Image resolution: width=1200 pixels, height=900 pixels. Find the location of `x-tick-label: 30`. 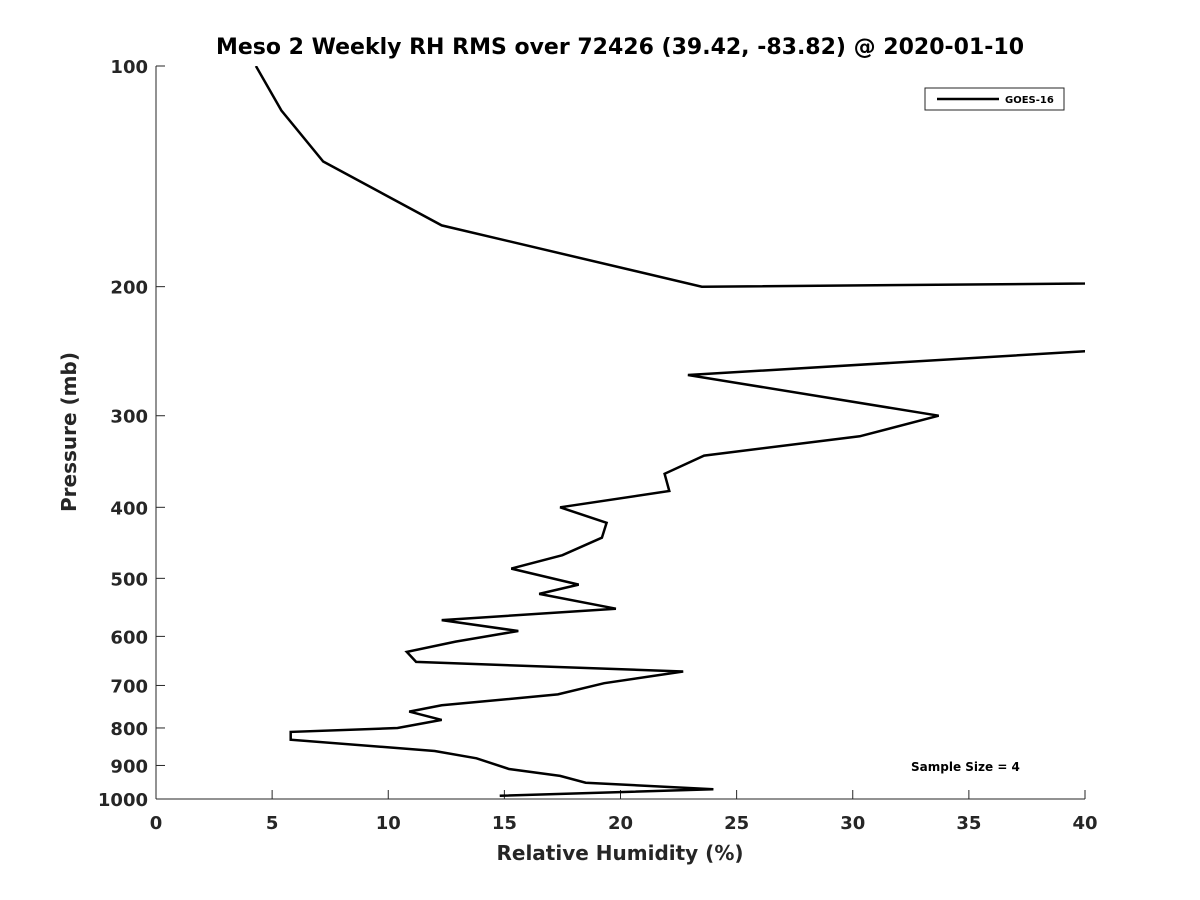

x-tick-label: 30 is located at coordinates (852, 823).